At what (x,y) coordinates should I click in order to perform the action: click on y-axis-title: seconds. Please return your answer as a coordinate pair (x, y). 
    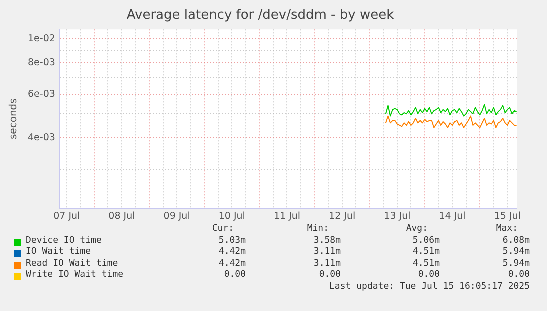
    Looking at the image, I should click on (14, 119).